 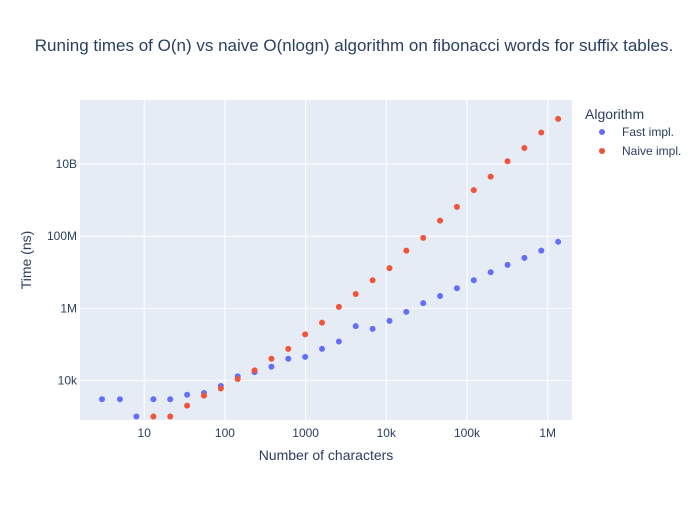 I want to click on x-tick-labels: 10 100 1000 10k 100k 1M, so click(x=347, y=433).